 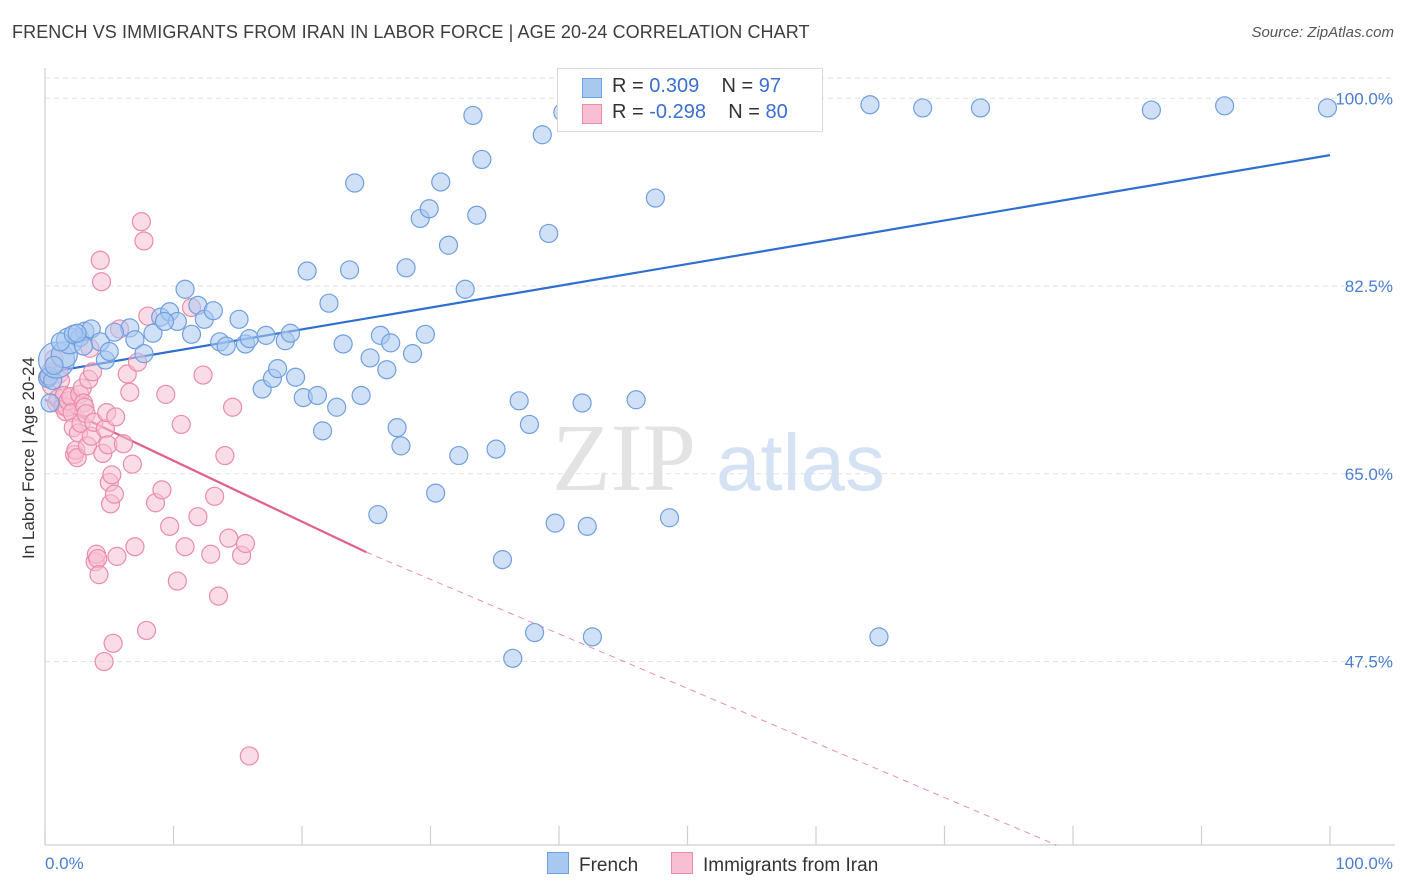 I want to click on bottom-legend-swatch-iran, so click(x=682, y=863).